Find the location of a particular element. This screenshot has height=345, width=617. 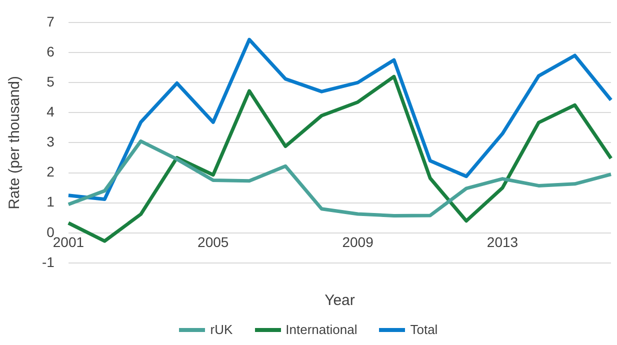

y-tick-label: 3 is located at coordinates (50, 142).